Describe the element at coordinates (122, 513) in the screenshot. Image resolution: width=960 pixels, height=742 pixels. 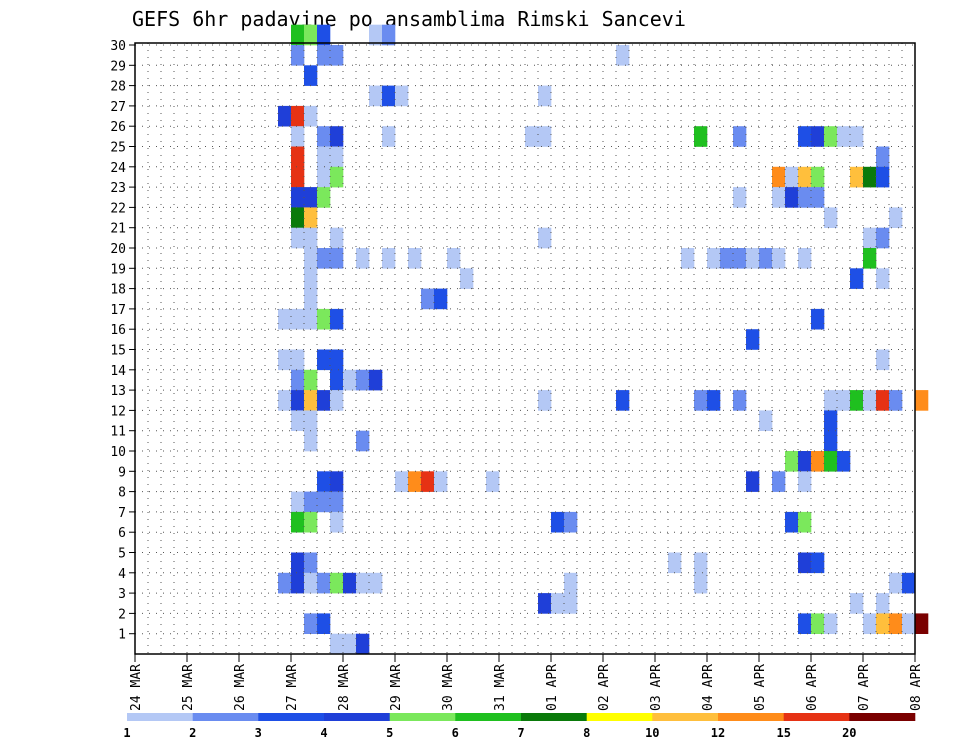
I see `y-tick-label: 7` at that location.